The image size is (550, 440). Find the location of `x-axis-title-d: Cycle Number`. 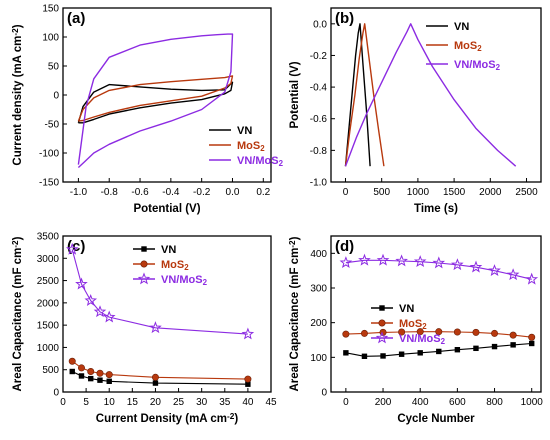

x-axis-title-d: Cycle Number is located at coordinates (436, 419).